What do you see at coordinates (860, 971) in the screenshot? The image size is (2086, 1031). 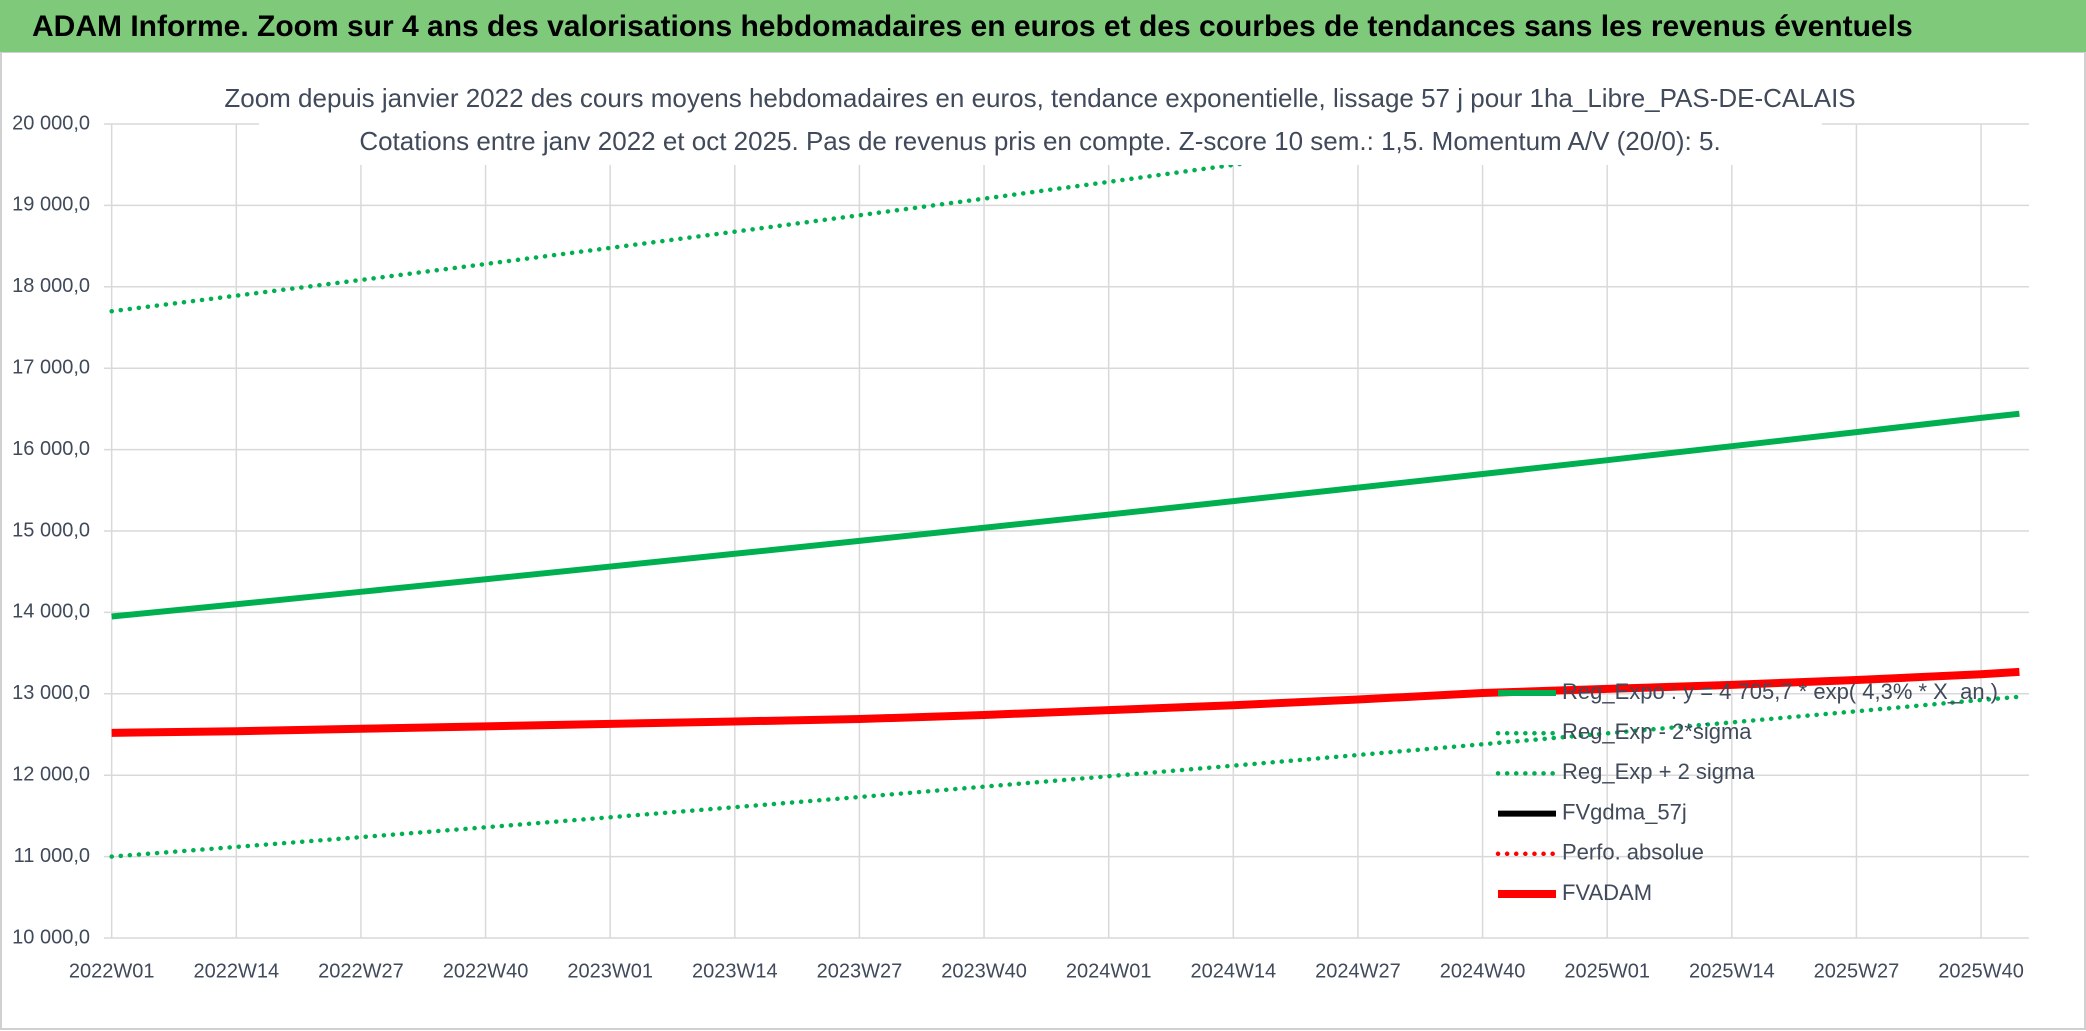 I see `x-tick-label: 2023W27` at bounding box center [860, 971].